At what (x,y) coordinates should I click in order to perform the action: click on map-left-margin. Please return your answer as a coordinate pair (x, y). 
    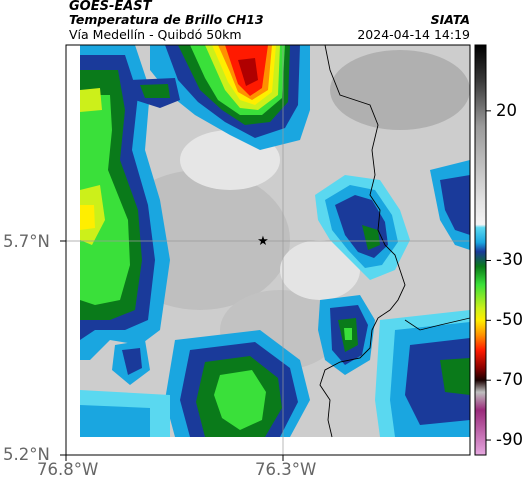
    Looking at the image, I should click on (73, 250).